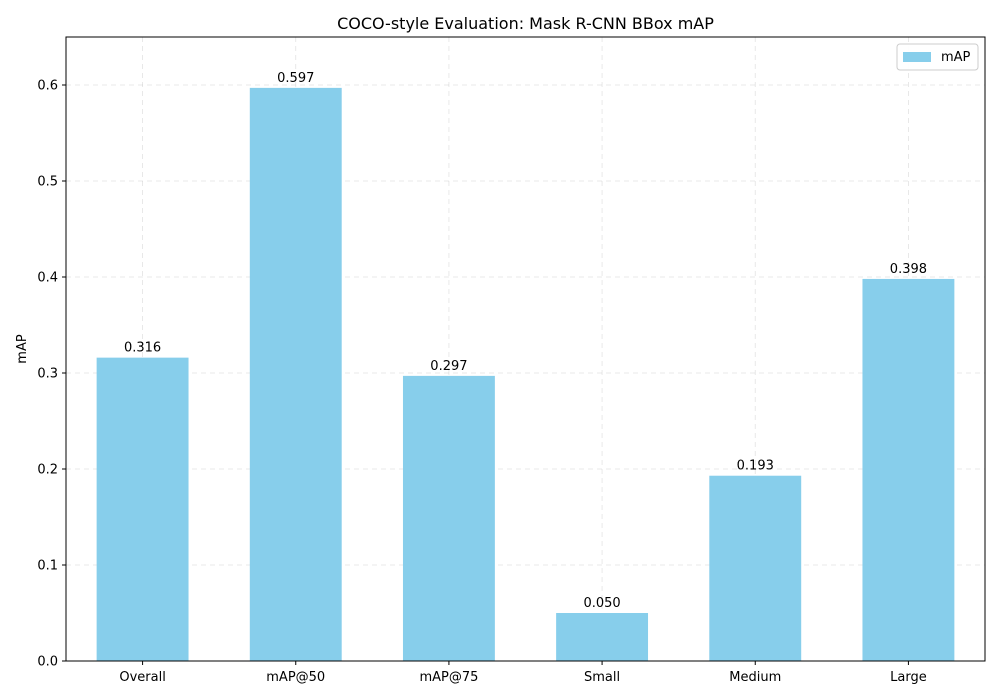 The height and width of the screenshot is (700, 1000). Describe the element at coordinates (47, 86) in the screenshot. I see `y-tick-label: 0.6` at that location.